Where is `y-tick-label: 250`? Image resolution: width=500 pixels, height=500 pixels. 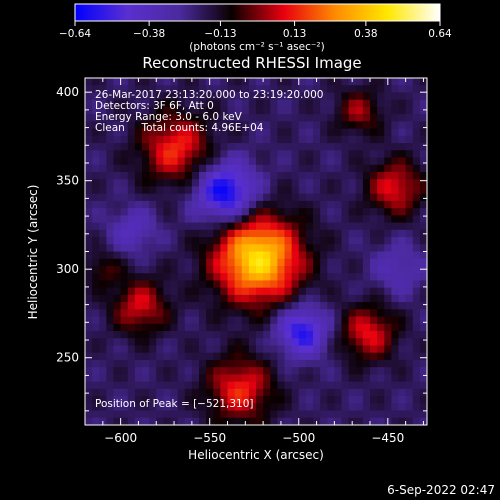 y-tick-label: 250 is located at coordinates (67, 358).